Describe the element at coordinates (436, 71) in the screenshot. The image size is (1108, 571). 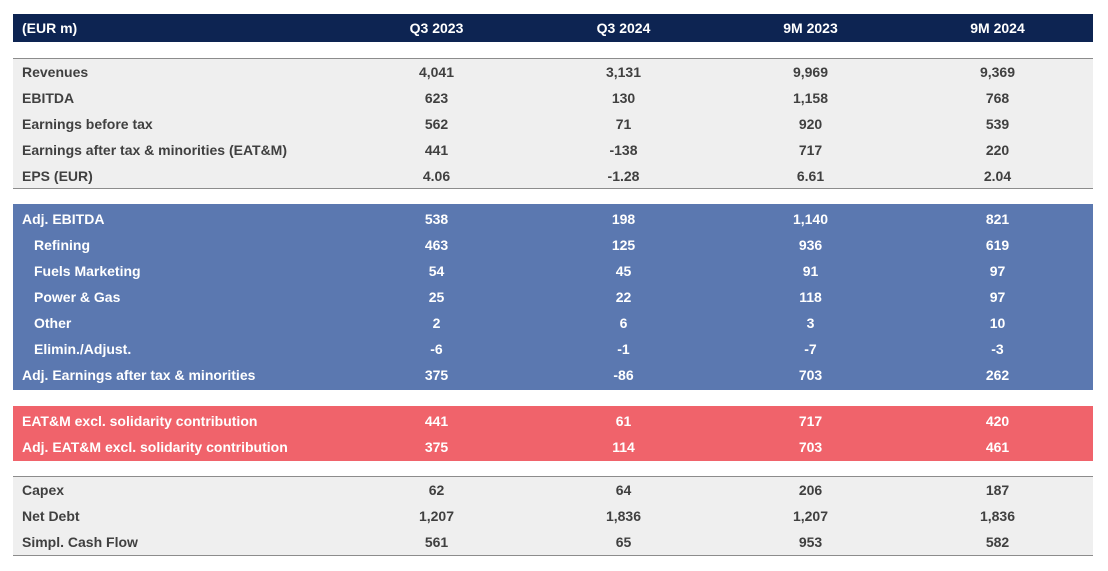
I see `cell-value: 4,041` at that location.